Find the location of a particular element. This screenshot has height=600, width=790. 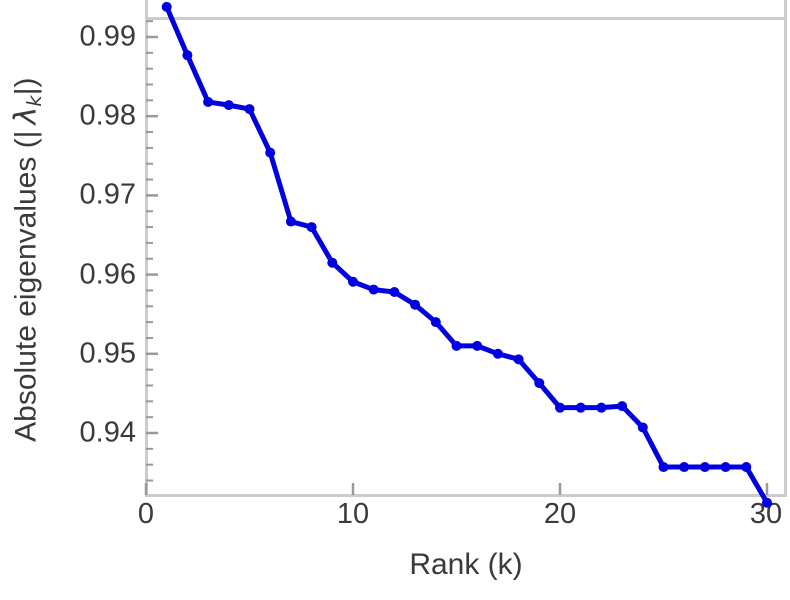

y-tick-label: 0.98 is located at coordinates (107, 115).